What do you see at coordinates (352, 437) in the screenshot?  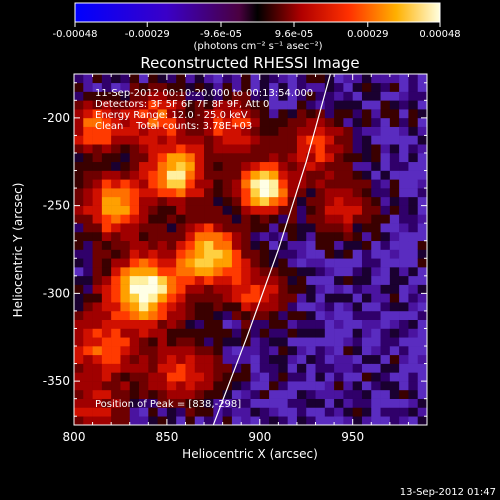 I see `x-tick-label: 950` at bounding box center [352, 437].